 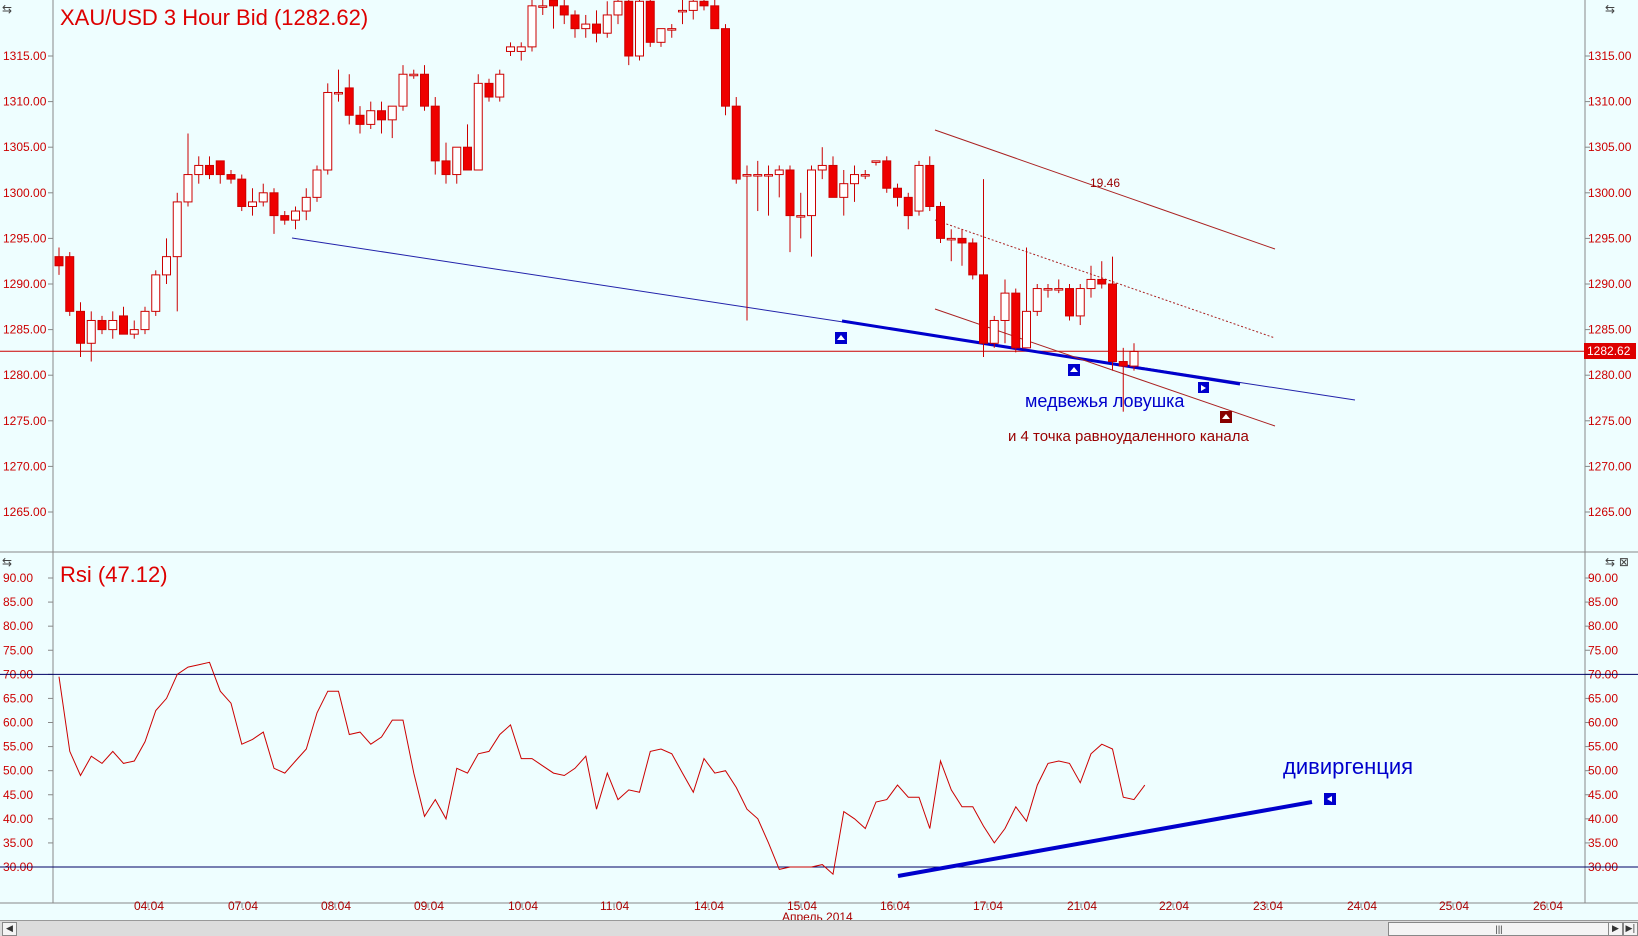 What do you see at coordinates (1630, 929) in the screenshot?
I see `scroll-end-icon: ▶|` at bounding box center [1630, 929].